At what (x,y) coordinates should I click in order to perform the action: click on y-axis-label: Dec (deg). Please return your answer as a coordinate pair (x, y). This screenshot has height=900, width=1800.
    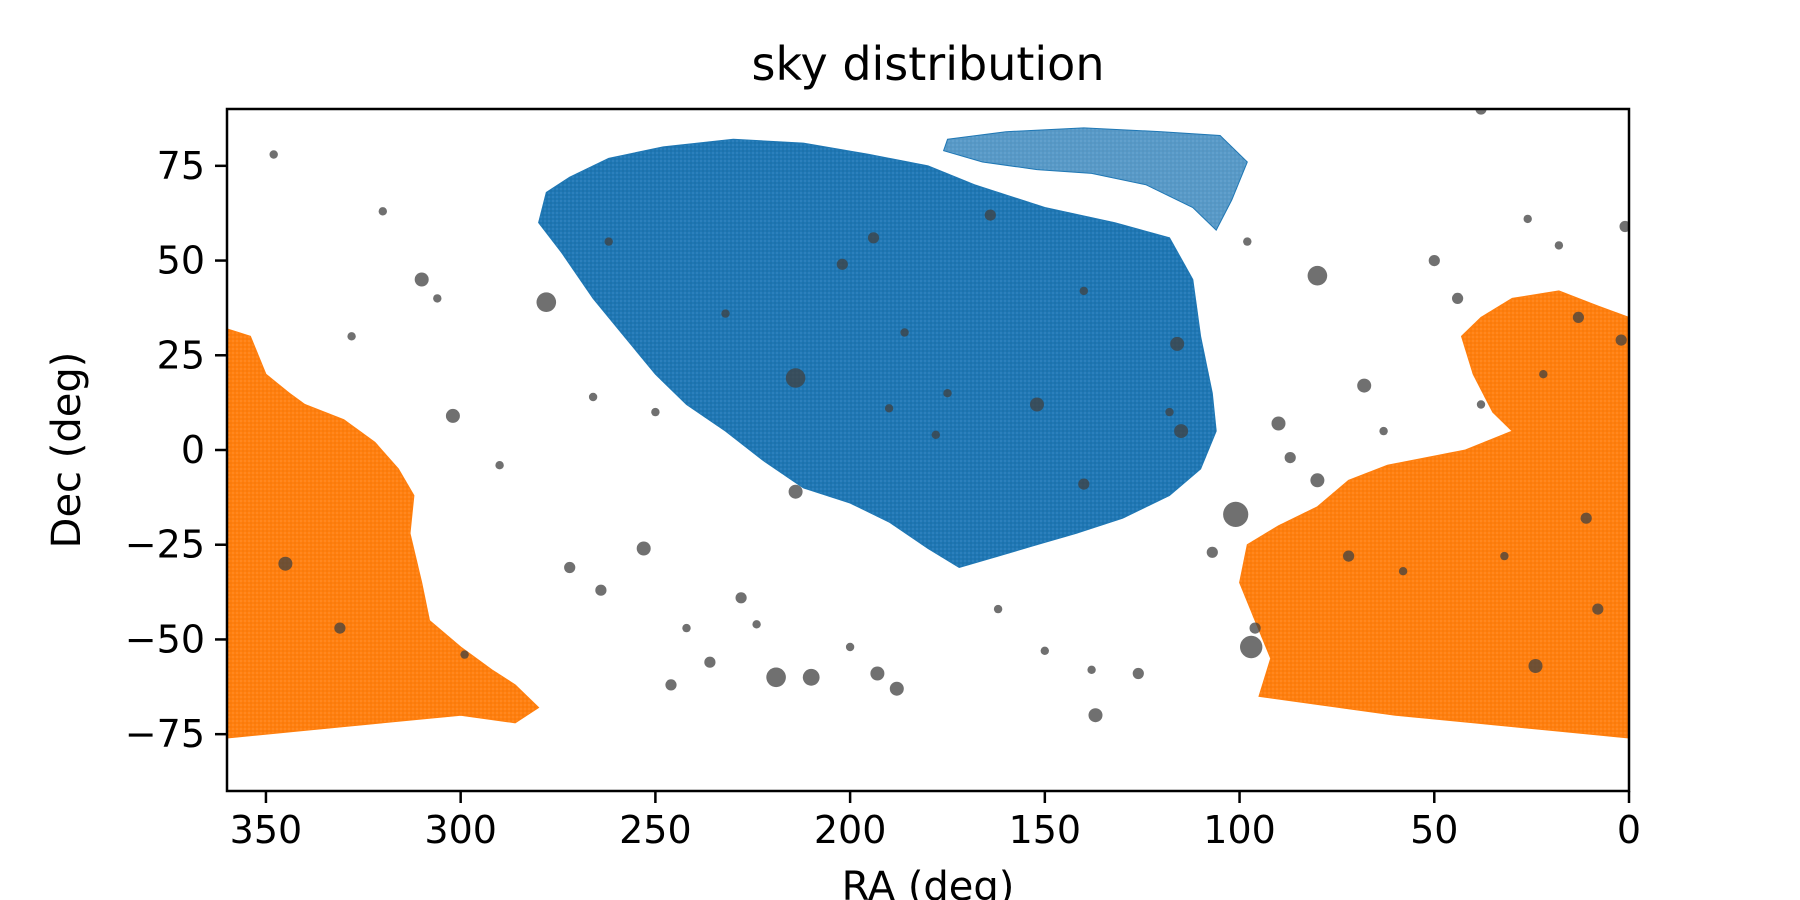
    Looking at the image, I should click on (67, 450).